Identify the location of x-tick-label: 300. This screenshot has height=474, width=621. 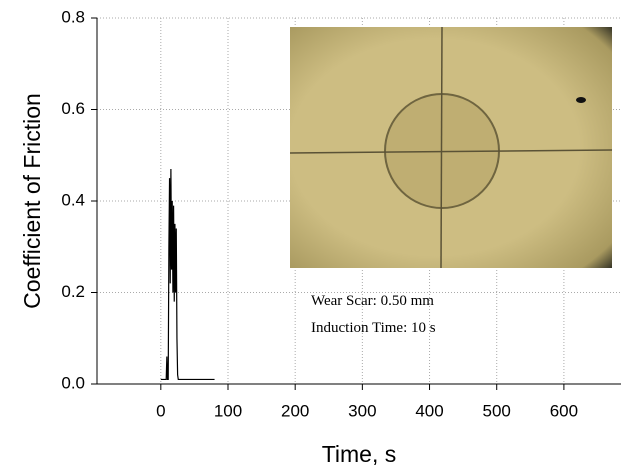
(362, 410).